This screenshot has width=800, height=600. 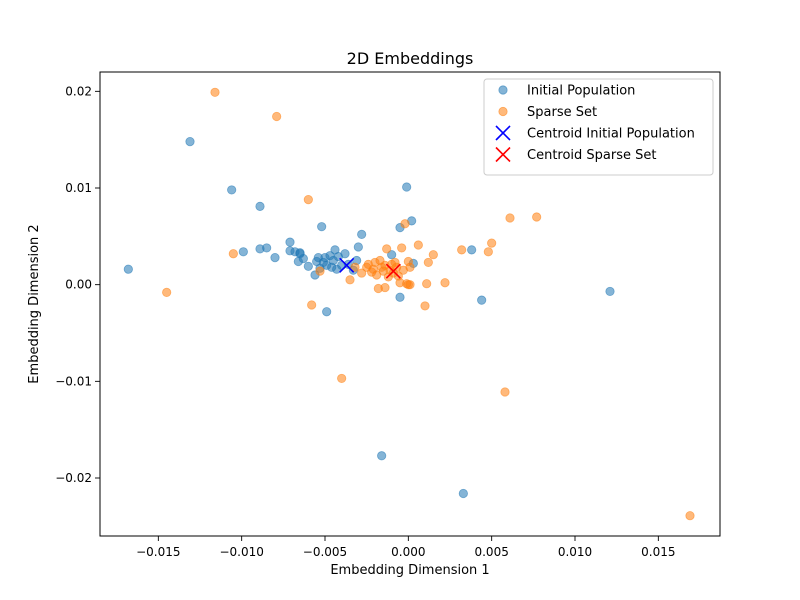 I want to click on x-tick-label: 0.000, so click(x=408, y=552).